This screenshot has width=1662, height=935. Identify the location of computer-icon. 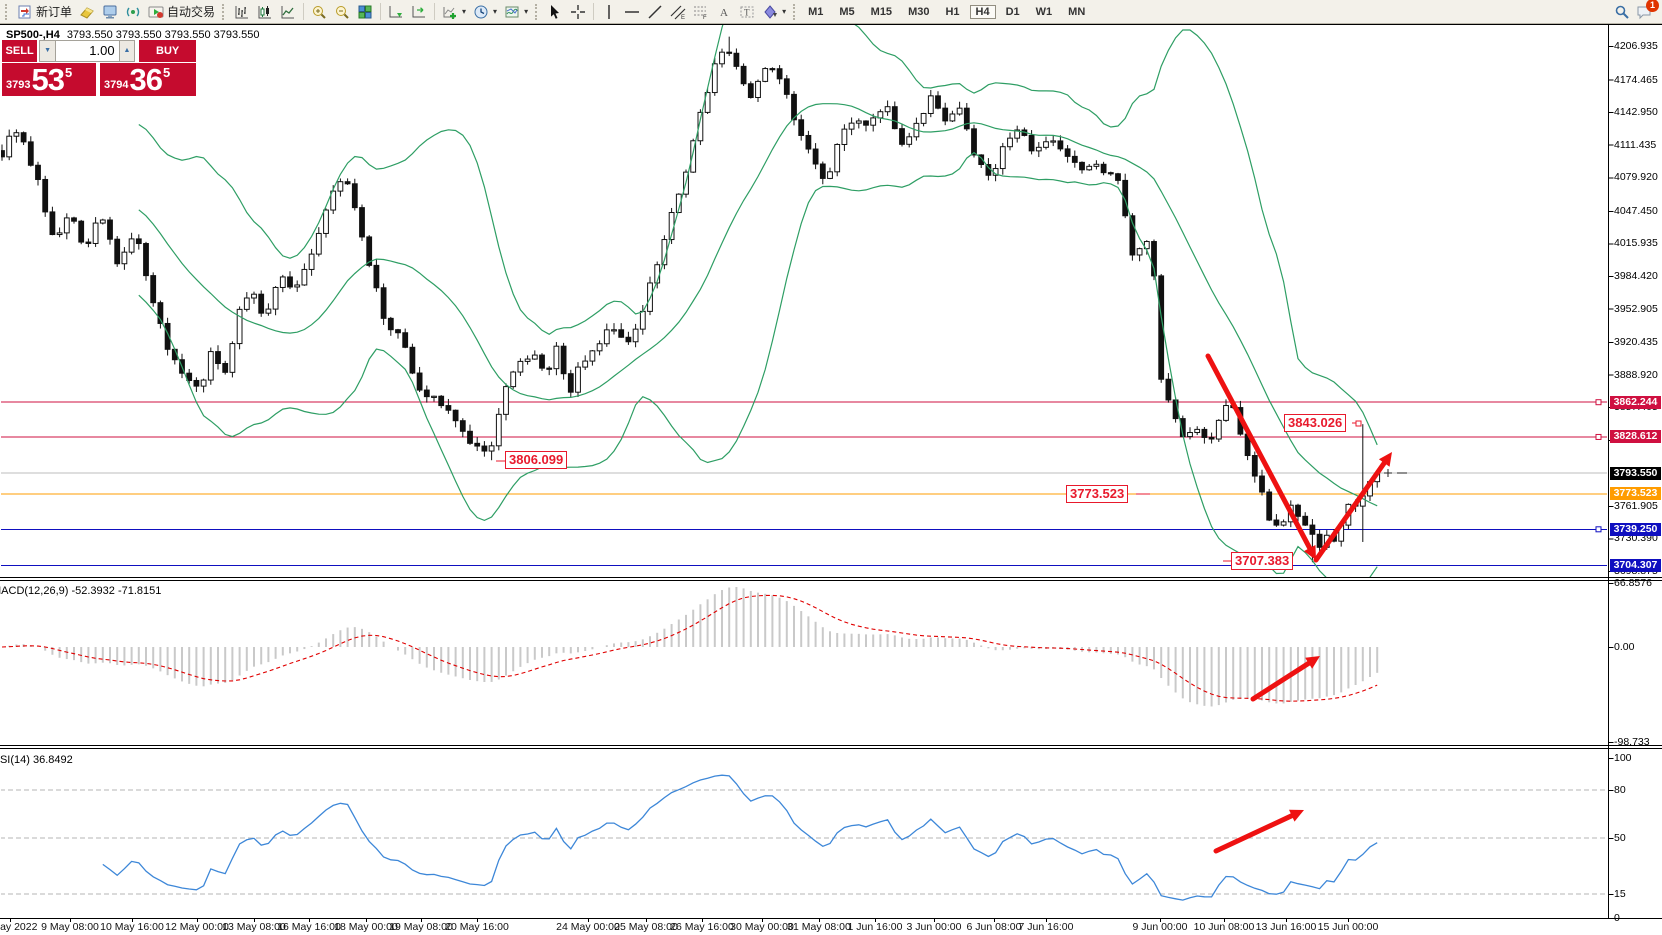
(110, 11).